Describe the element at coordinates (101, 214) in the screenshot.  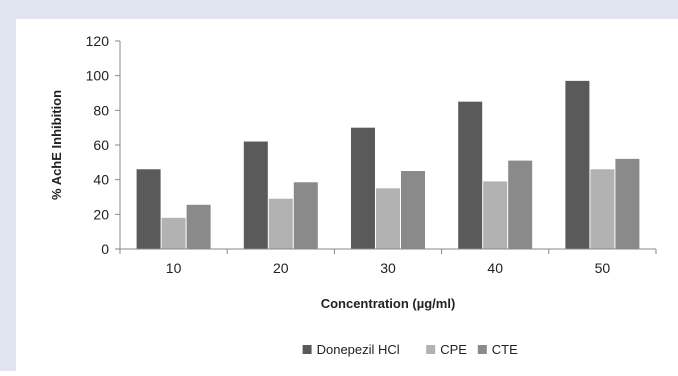
I see `y-tick-label: 20` at that location.